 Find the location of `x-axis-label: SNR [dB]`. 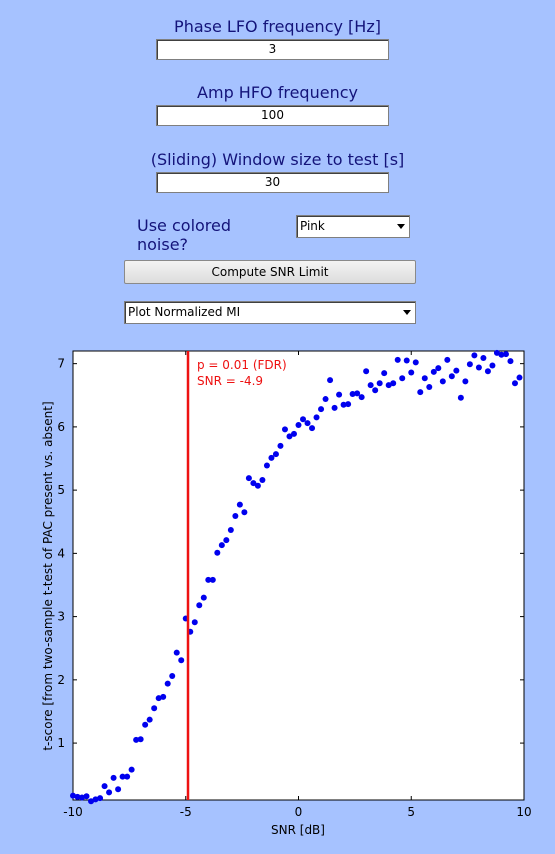

x-axis-label: SNR [dB] is located at coordinates (298, 830).